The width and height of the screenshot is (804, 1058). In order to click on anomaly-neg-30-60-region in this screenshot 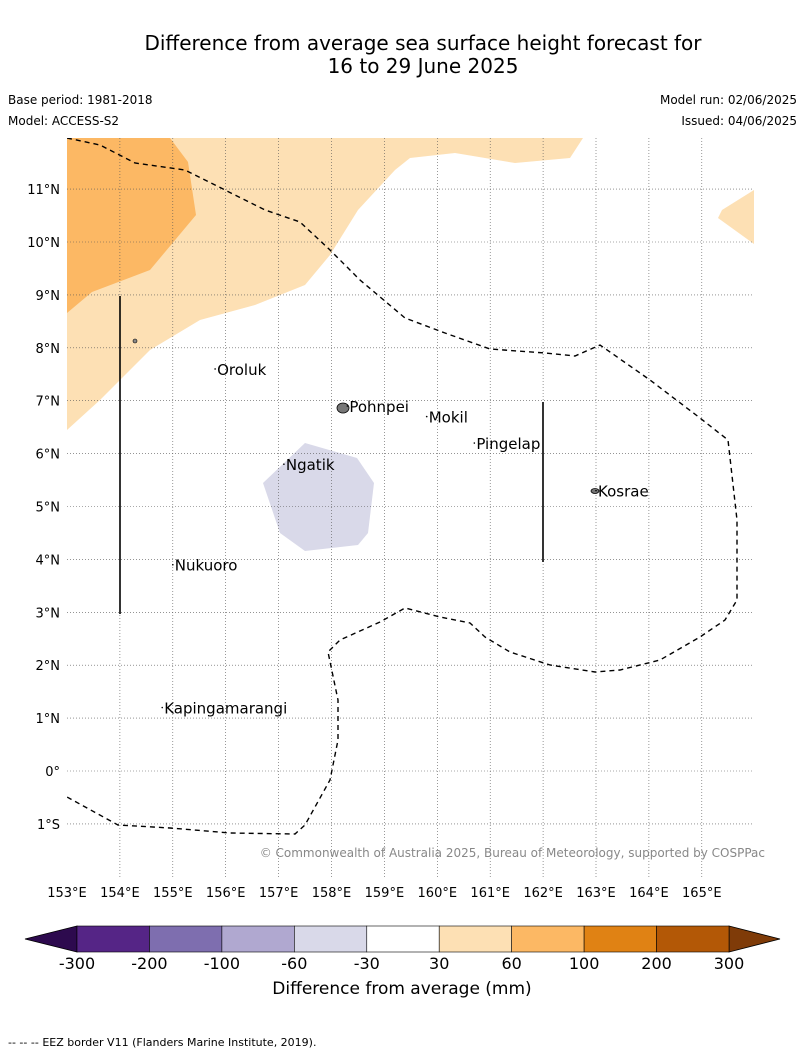, I will do `click(318, 497)`.